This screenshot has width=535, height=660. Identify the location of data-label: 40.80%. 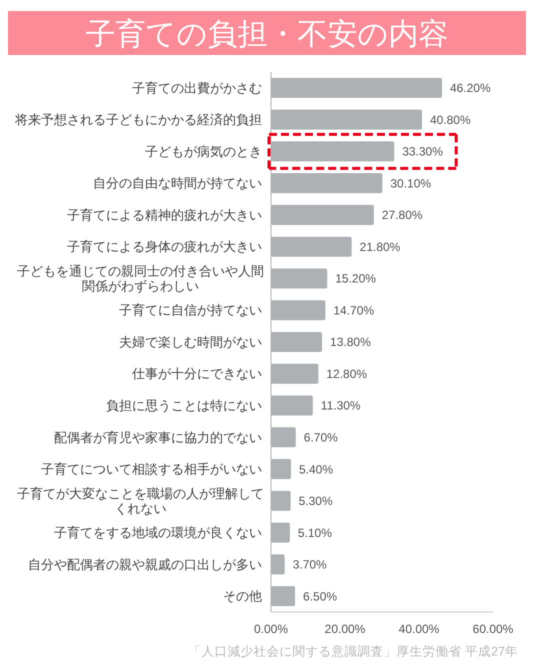
(450, 119).